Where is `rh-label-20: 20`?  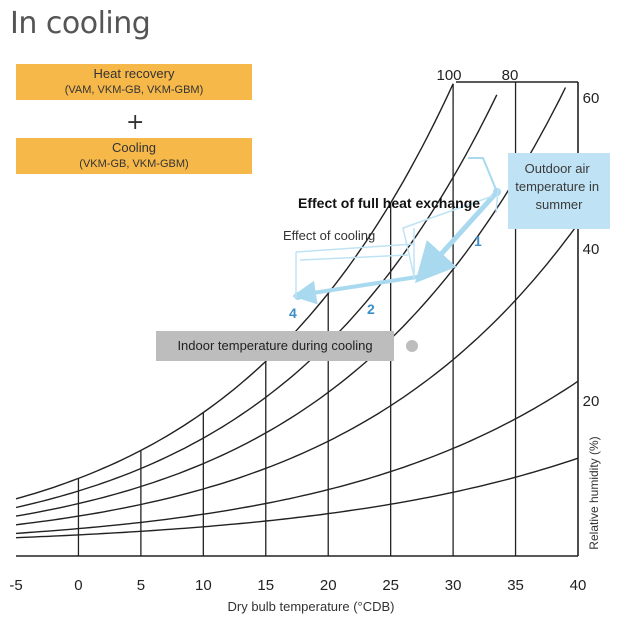 rh-label-20: 20 is located at coordinates (591, 401).